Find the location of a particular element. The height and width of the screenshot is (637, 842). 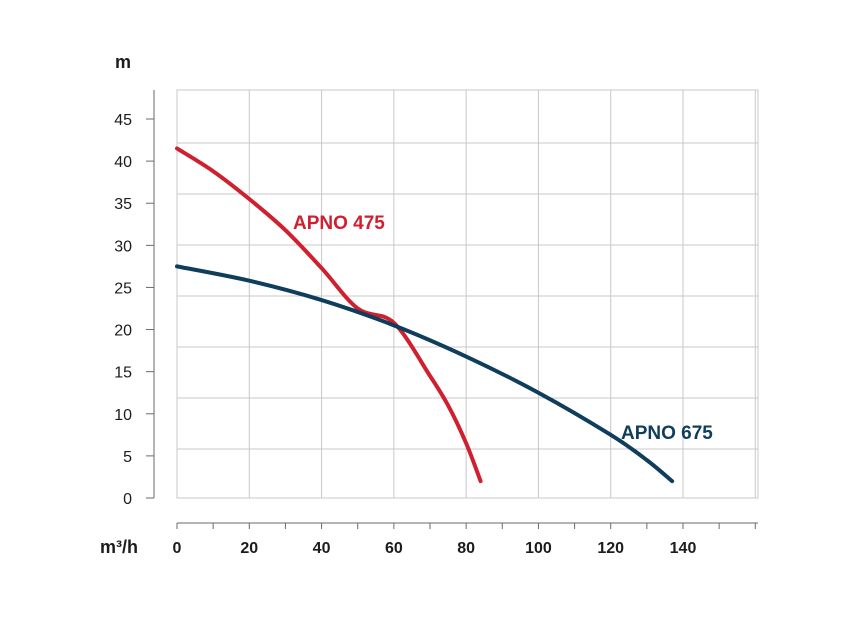

y-tick-label: 30 is located at coordinates (123, 246).